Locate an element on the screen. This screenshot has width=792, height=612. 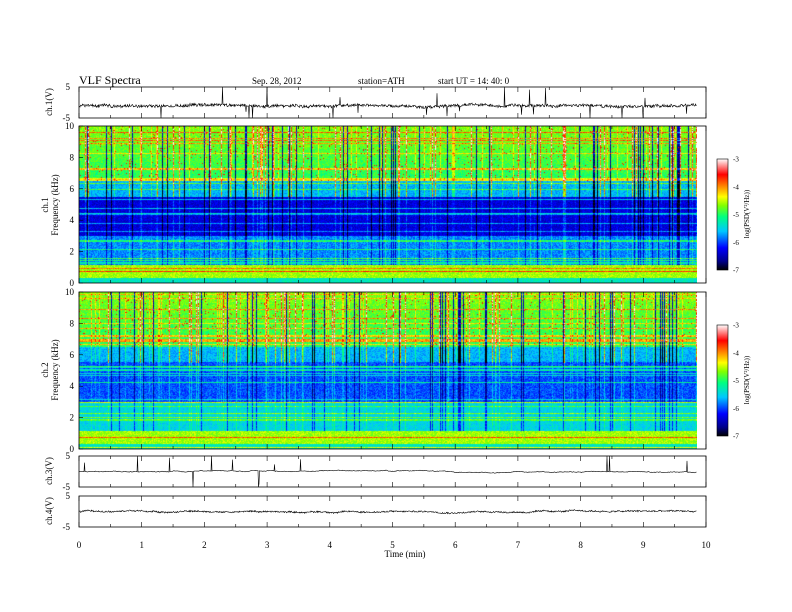
ch1-spec-ylabel: ch.1 is located at coordinates (45, 204).